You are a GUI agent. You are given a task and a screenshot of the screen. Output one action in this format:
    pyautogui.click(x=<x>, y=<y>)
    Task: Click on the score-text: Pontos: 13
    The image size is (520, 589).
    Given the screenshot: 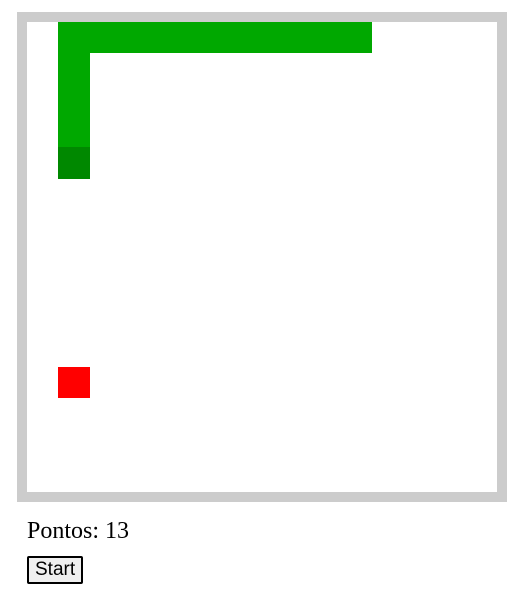 What is the action you would take?
    pyautogui.click(x=78, y=531)
    